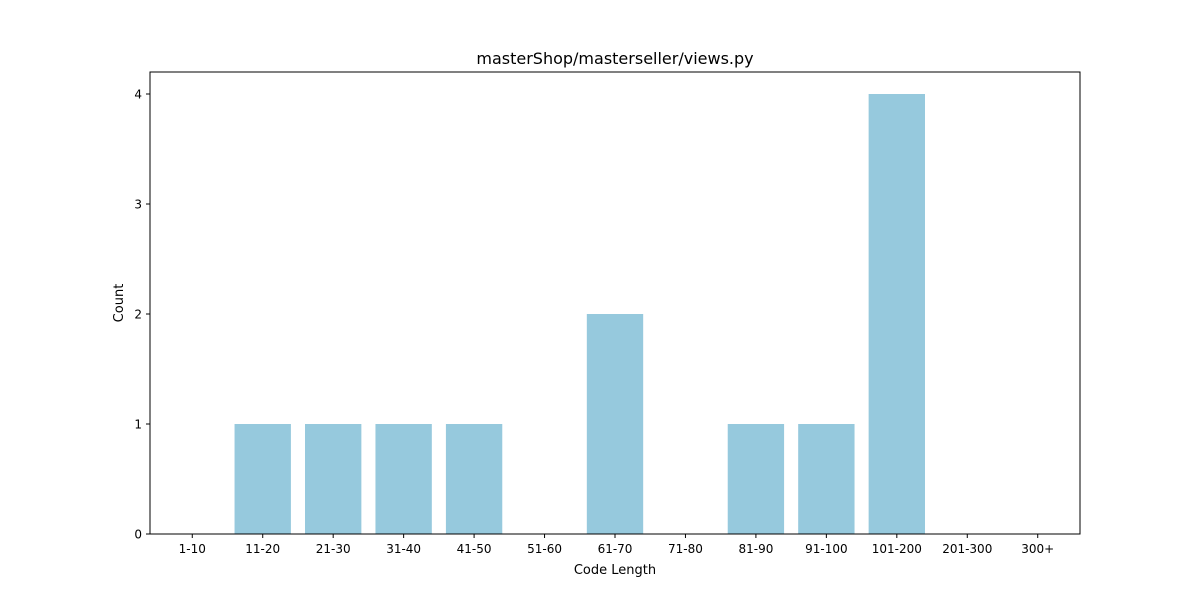  What do you see at coordinates (614, 58) in the screenshot?
I see `chart-title: masterShop/masterseller/views.py` at bounding box center [614, 58].